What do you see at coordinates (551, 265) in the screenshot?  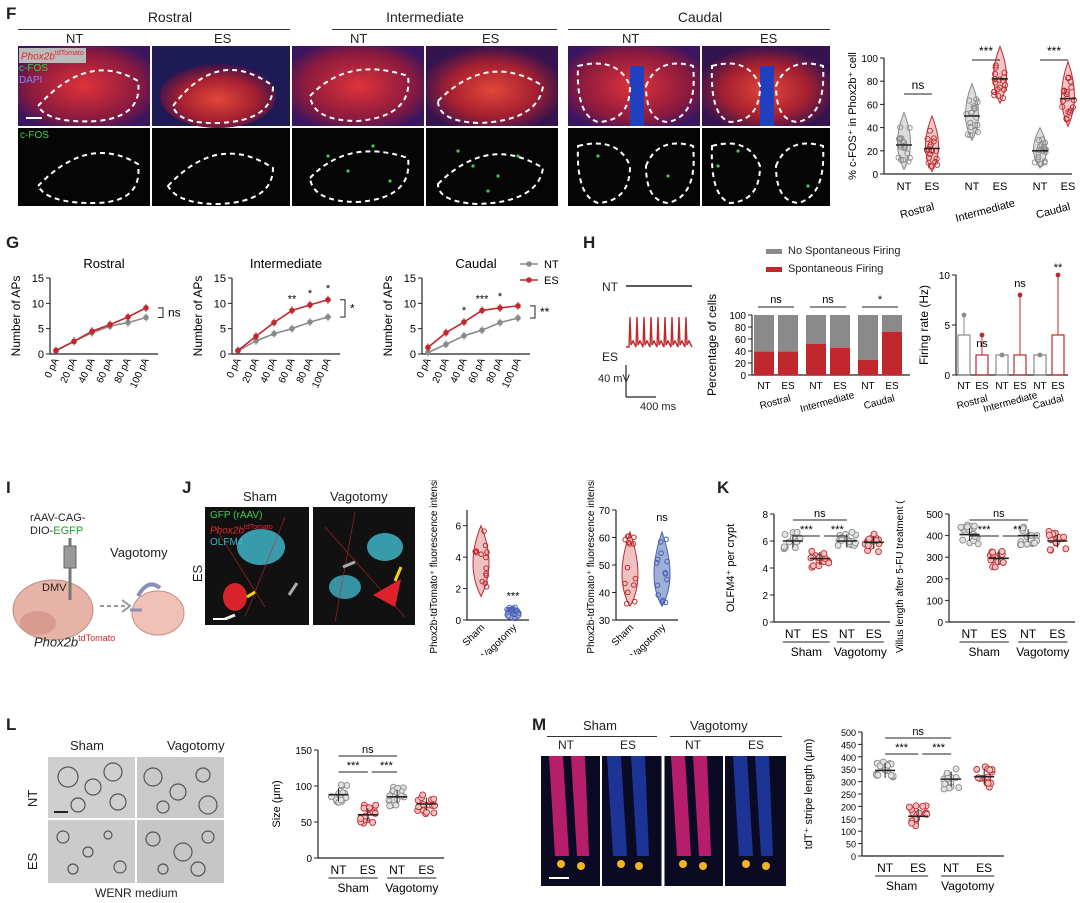 I see `legend-label: NT` at bounding box center [551, 265].